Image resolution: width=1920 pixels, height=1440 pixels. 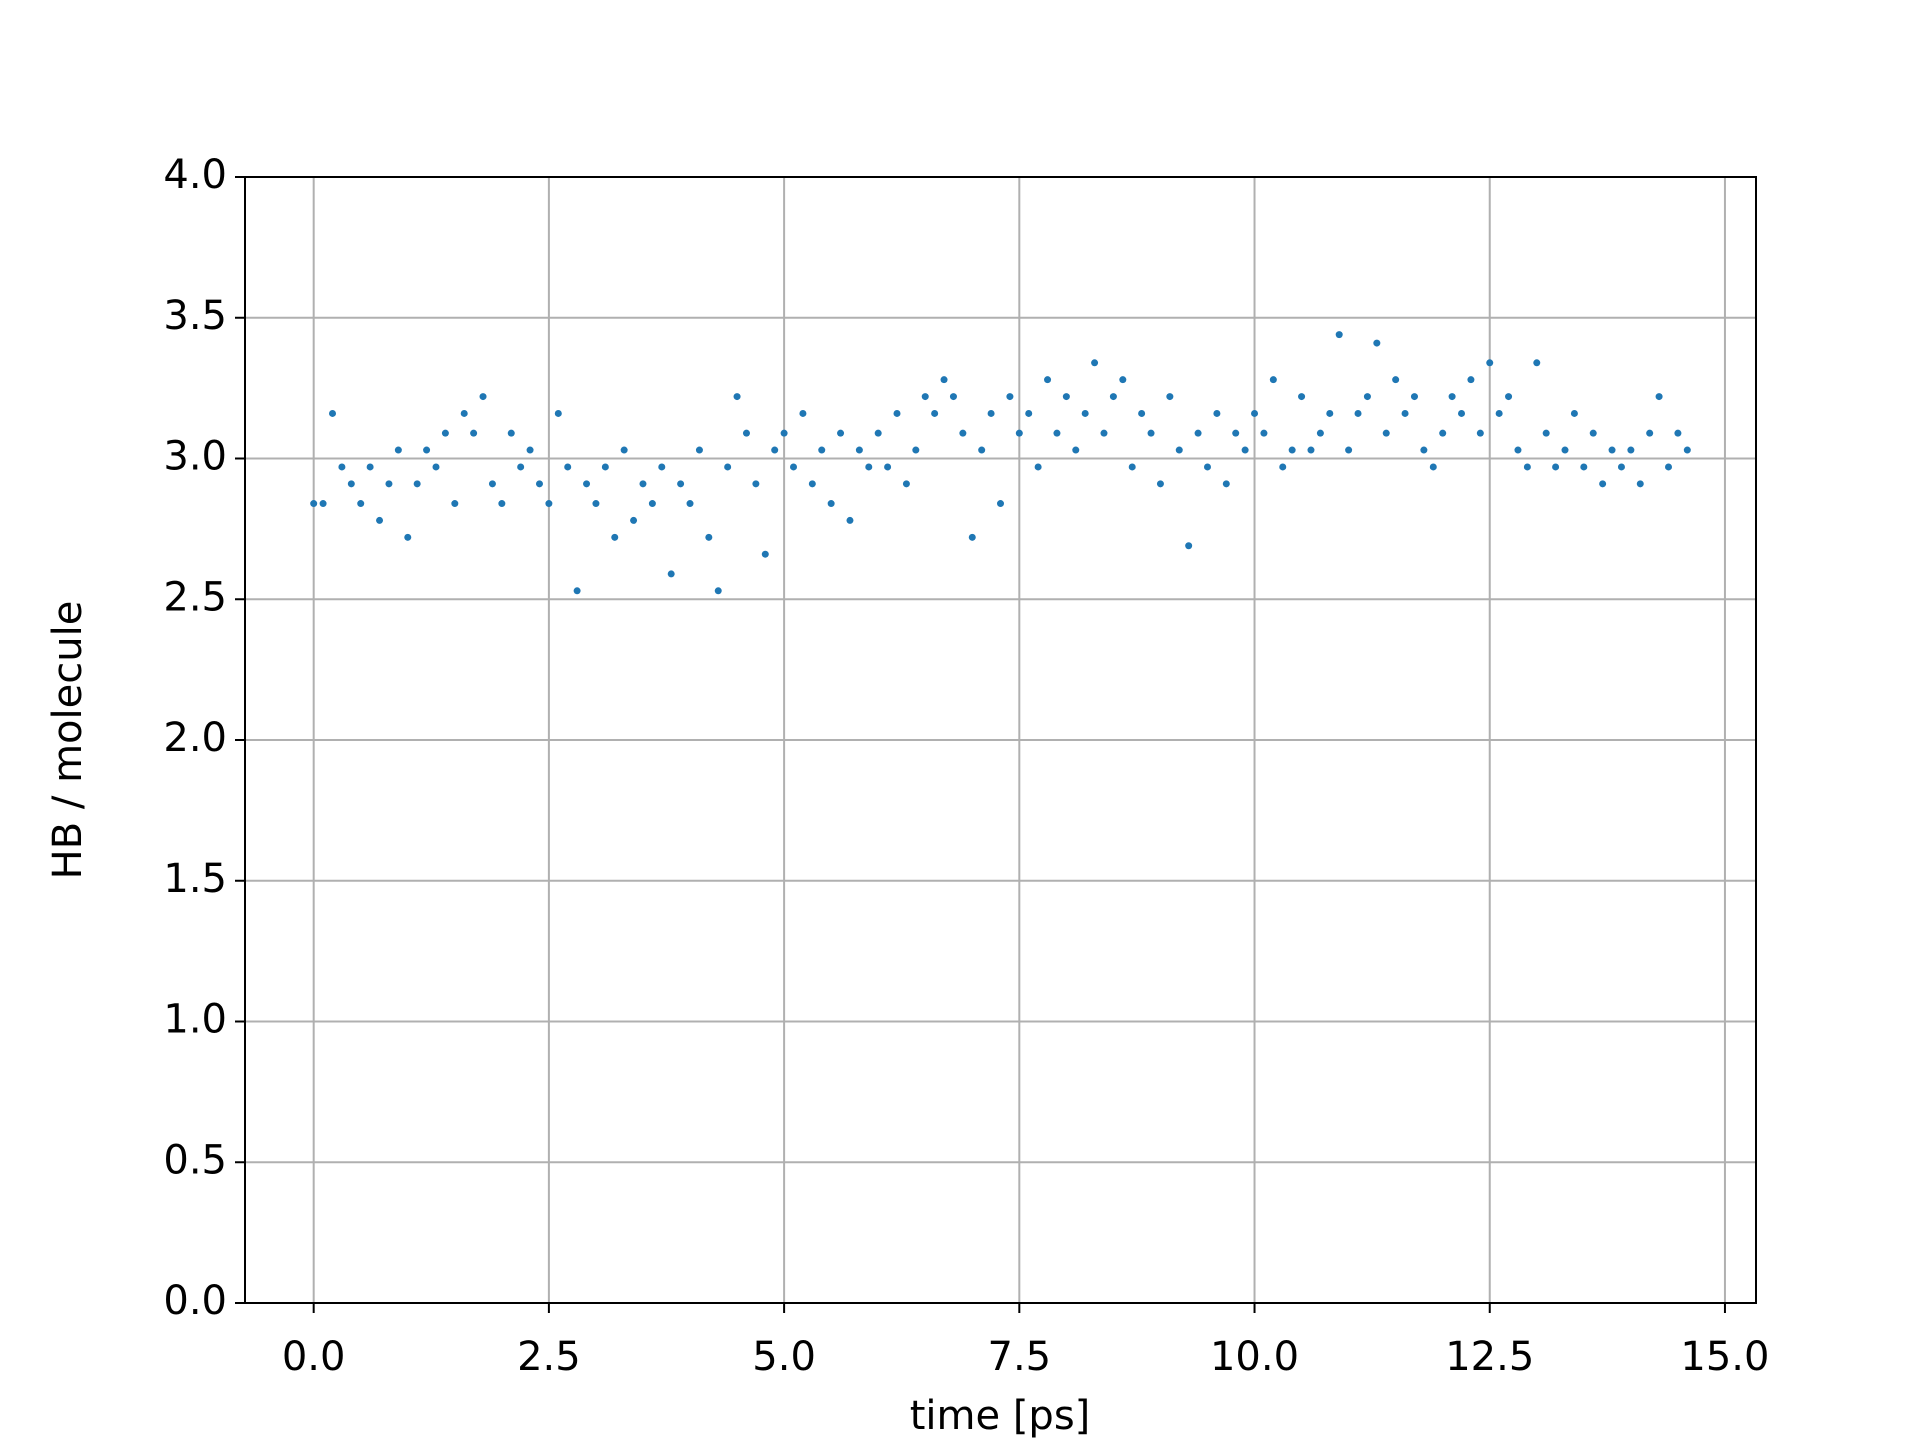 I want to click on y-tick-label: 4.0, so click(x=195, y=175).